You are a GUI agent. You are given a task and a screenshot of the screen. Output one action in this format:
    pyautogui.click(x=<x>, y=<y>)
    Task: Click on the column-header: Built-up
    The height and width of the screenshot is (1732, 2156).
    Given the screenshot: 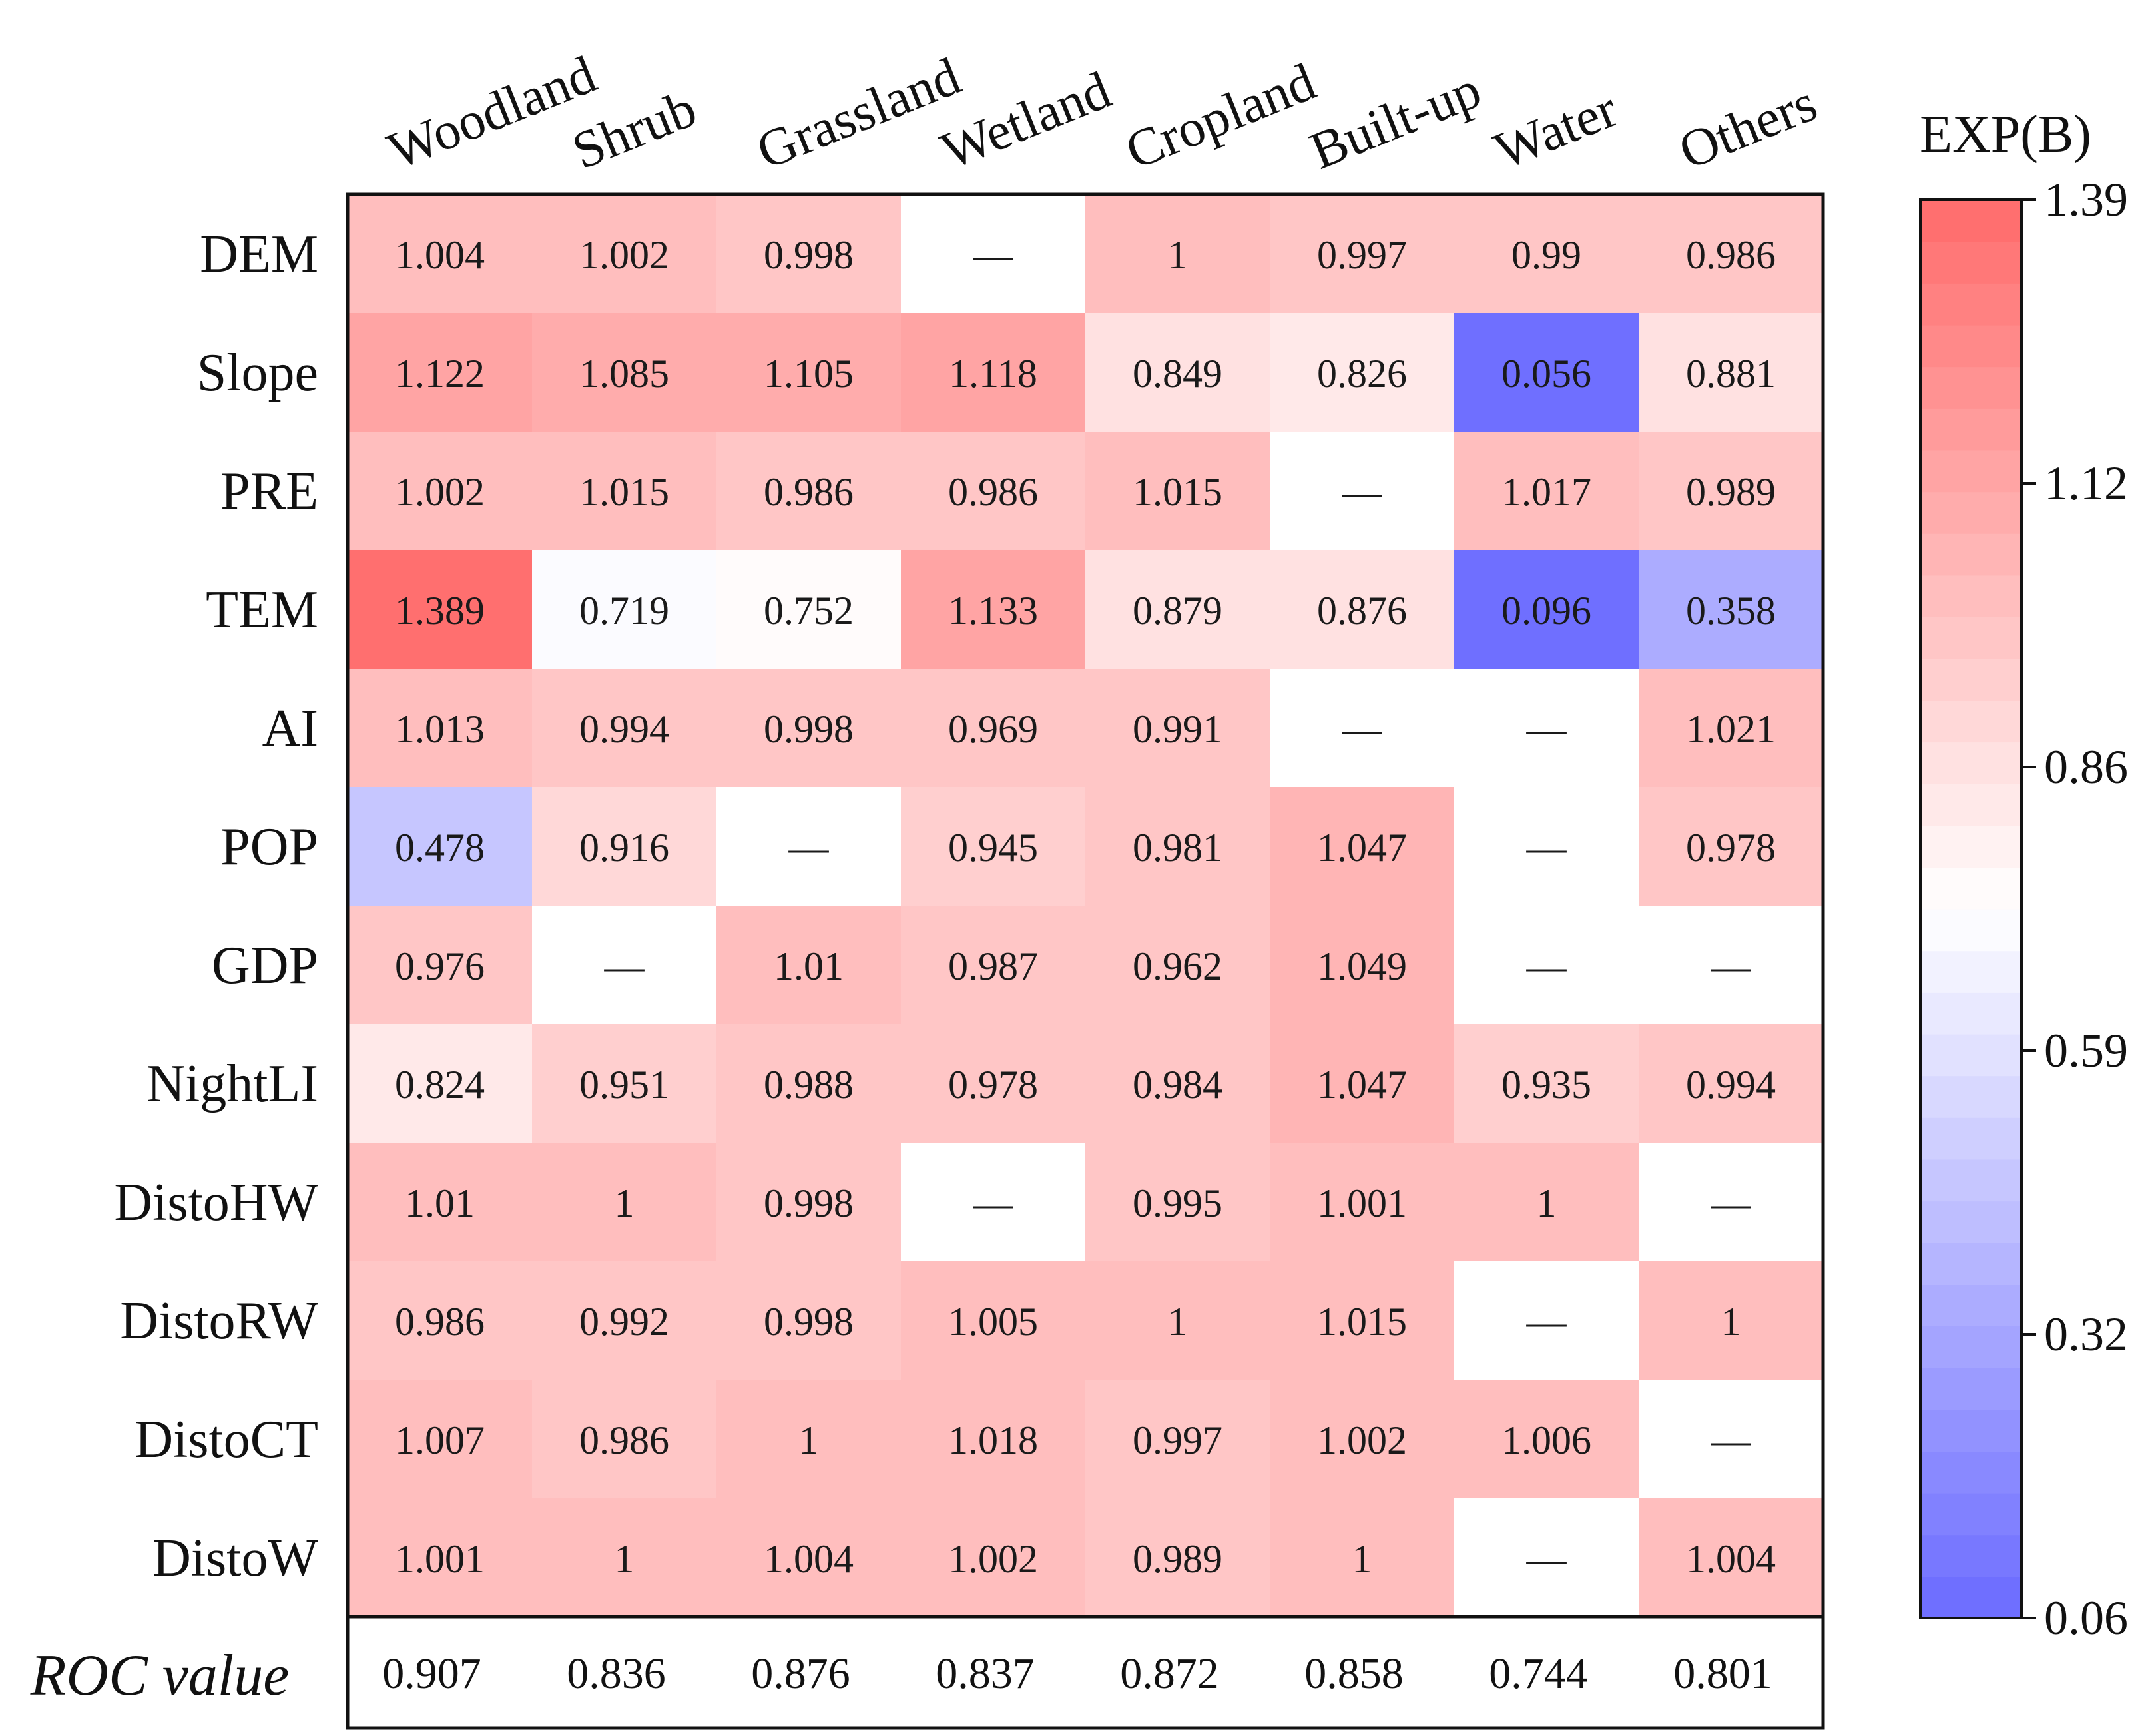 What is the action you would take?
    pyautogui.click(x=1395, y=120)
    